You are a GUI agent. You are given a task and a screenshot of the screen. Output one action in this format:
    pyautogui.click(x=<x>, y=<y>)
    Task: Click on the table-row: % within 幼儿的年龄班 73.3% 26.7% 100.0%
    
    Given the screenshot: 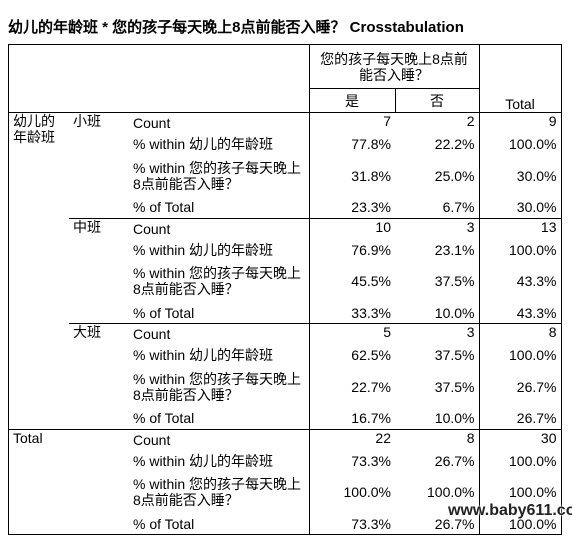 What is the action you would take?
    pyautogui.click(x=285, y=460)
    